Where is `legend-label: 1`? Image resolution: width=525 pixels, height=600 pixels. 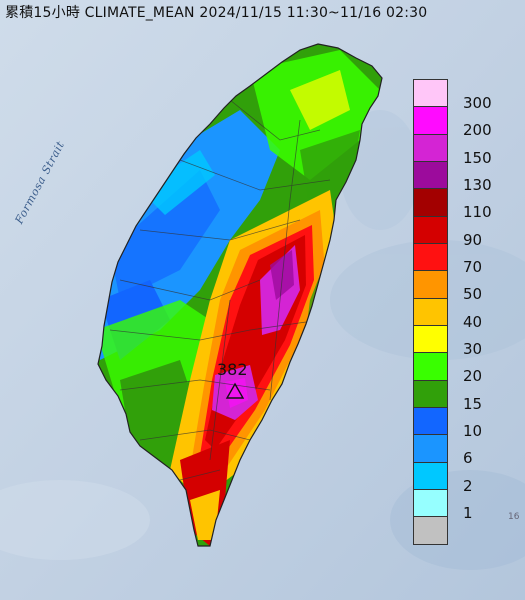 legend-label: 1 is located at coordinates (468, 512).